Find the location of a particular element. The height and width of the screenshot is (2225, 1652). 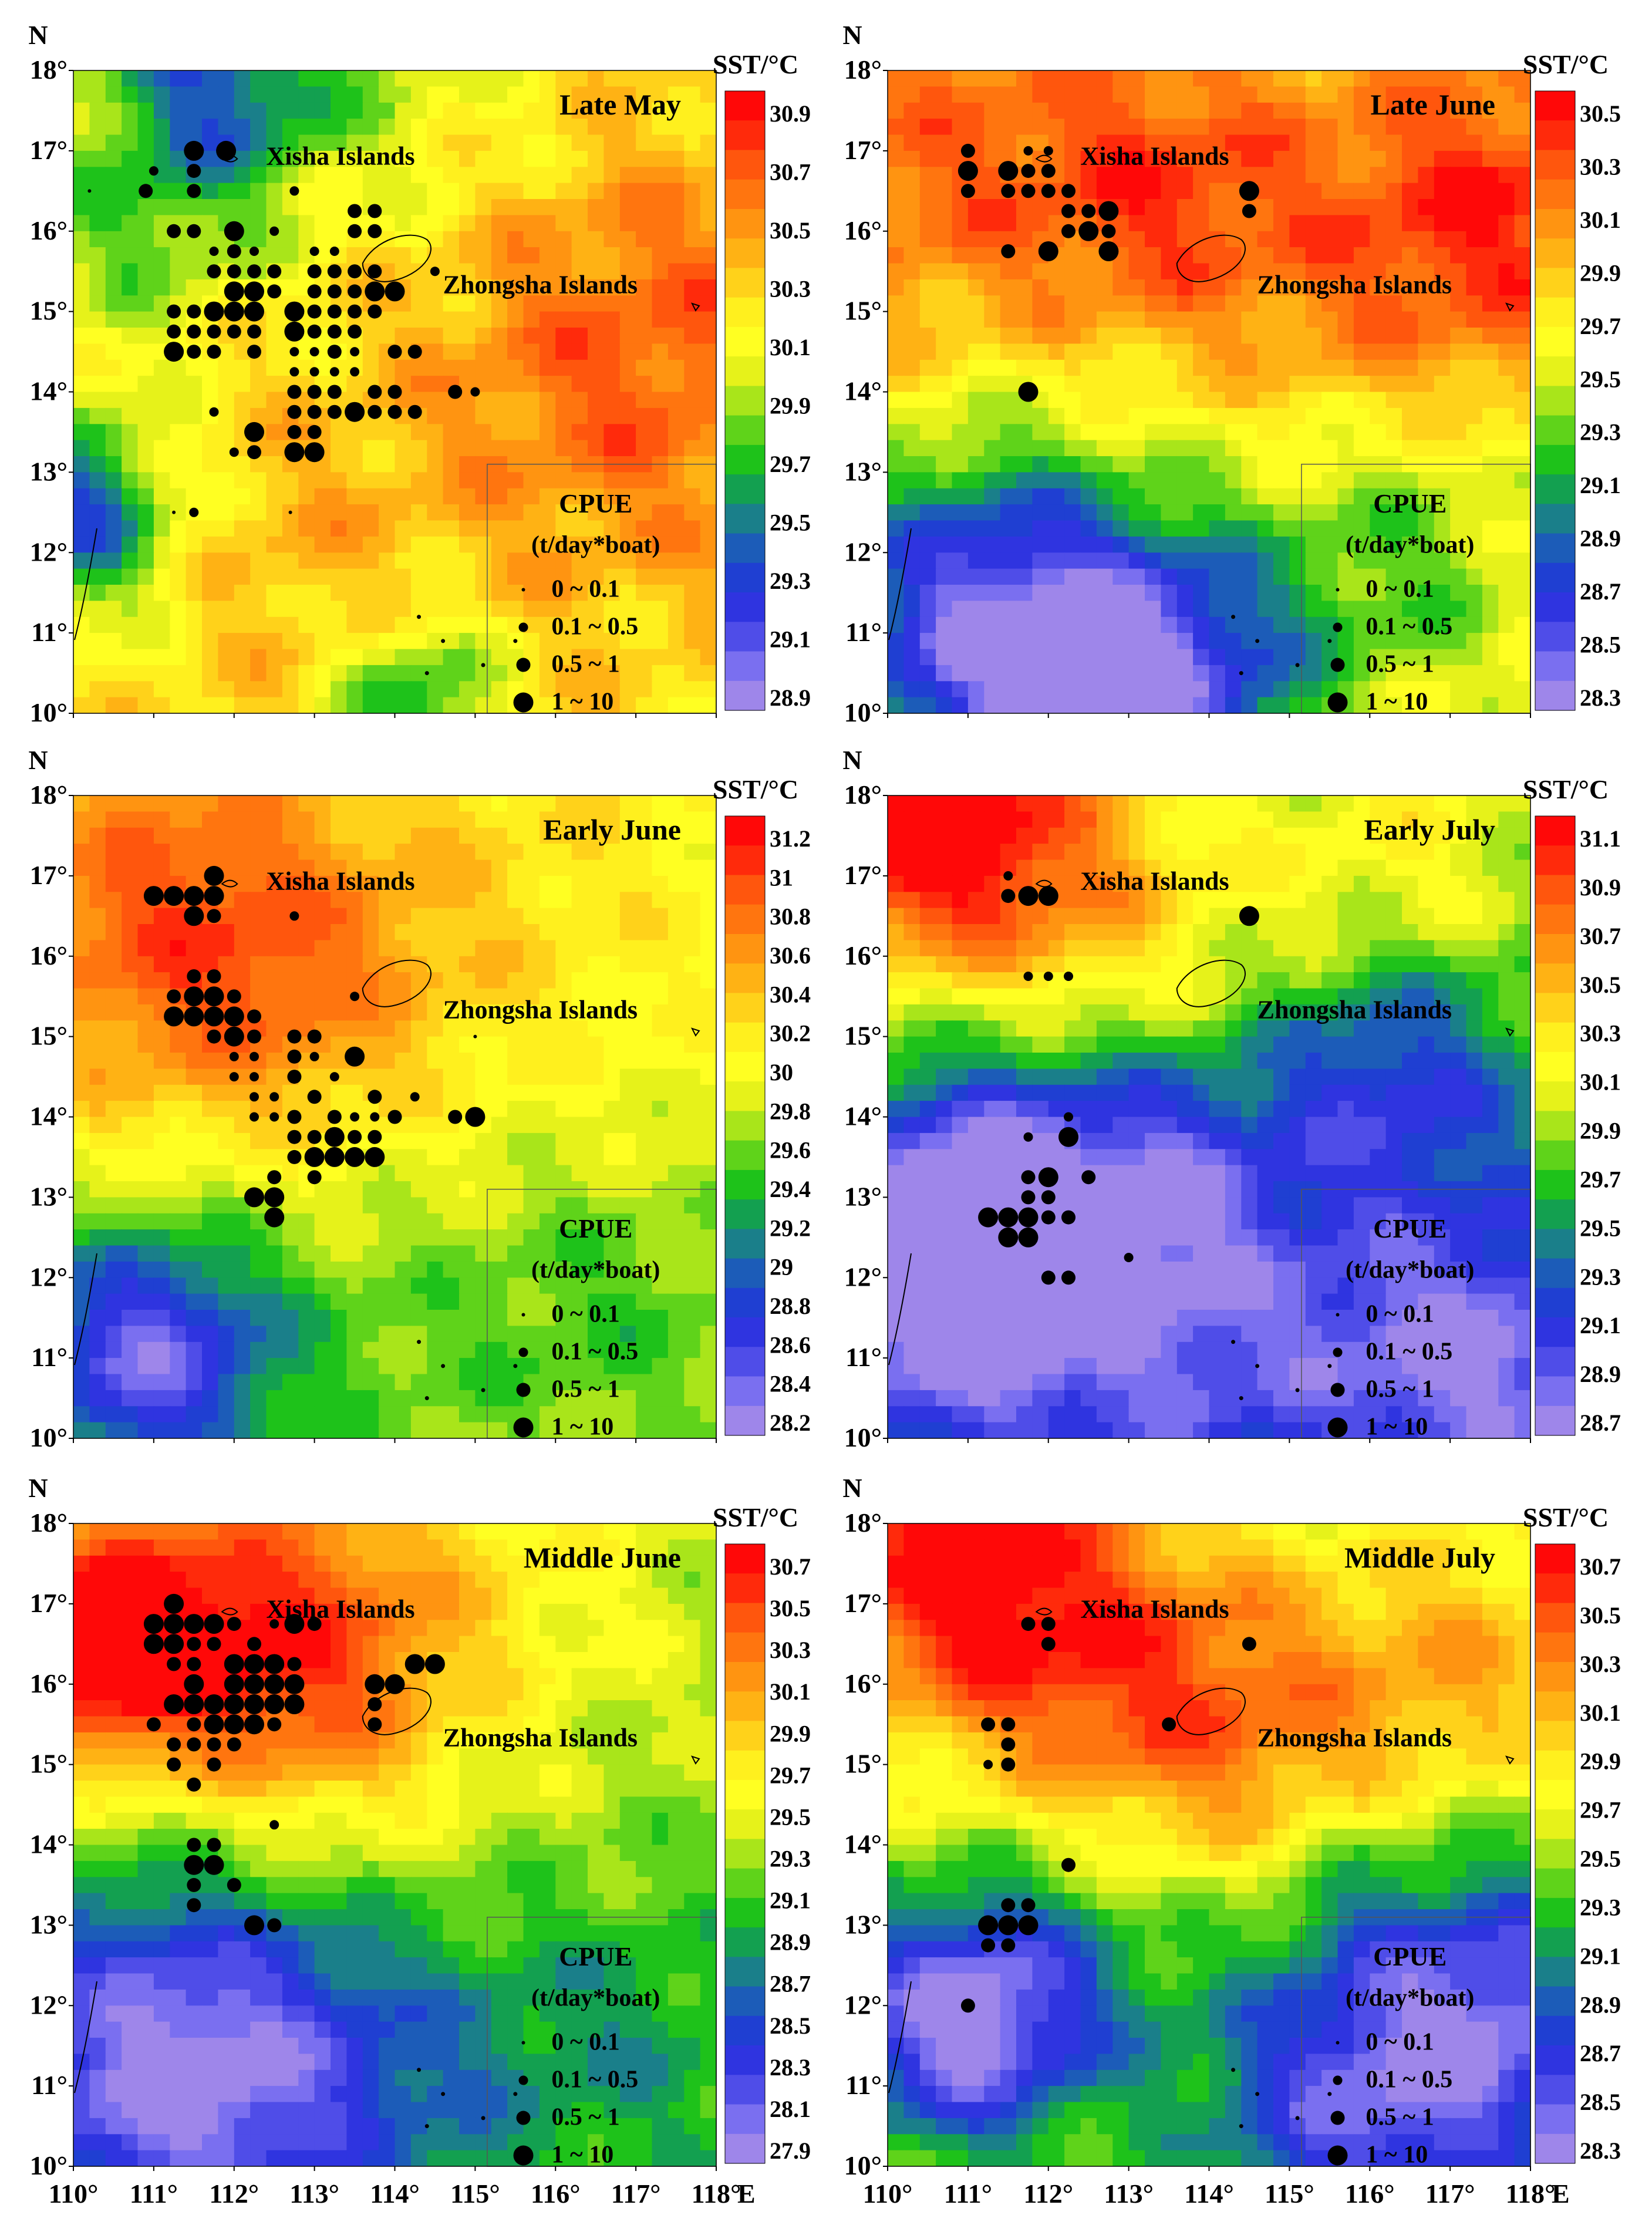

colorbar-tick-label: 29.4 is located at coordinates (790, 1189).